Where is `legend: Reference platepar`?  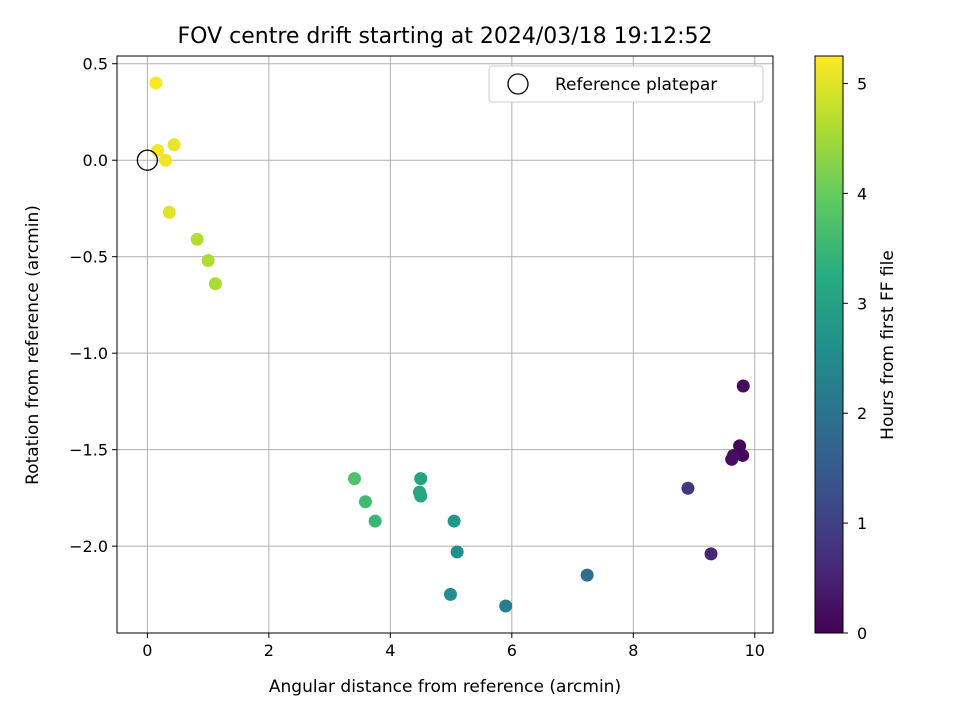 legend: Reference platepar is located at coordinates (626, 84).